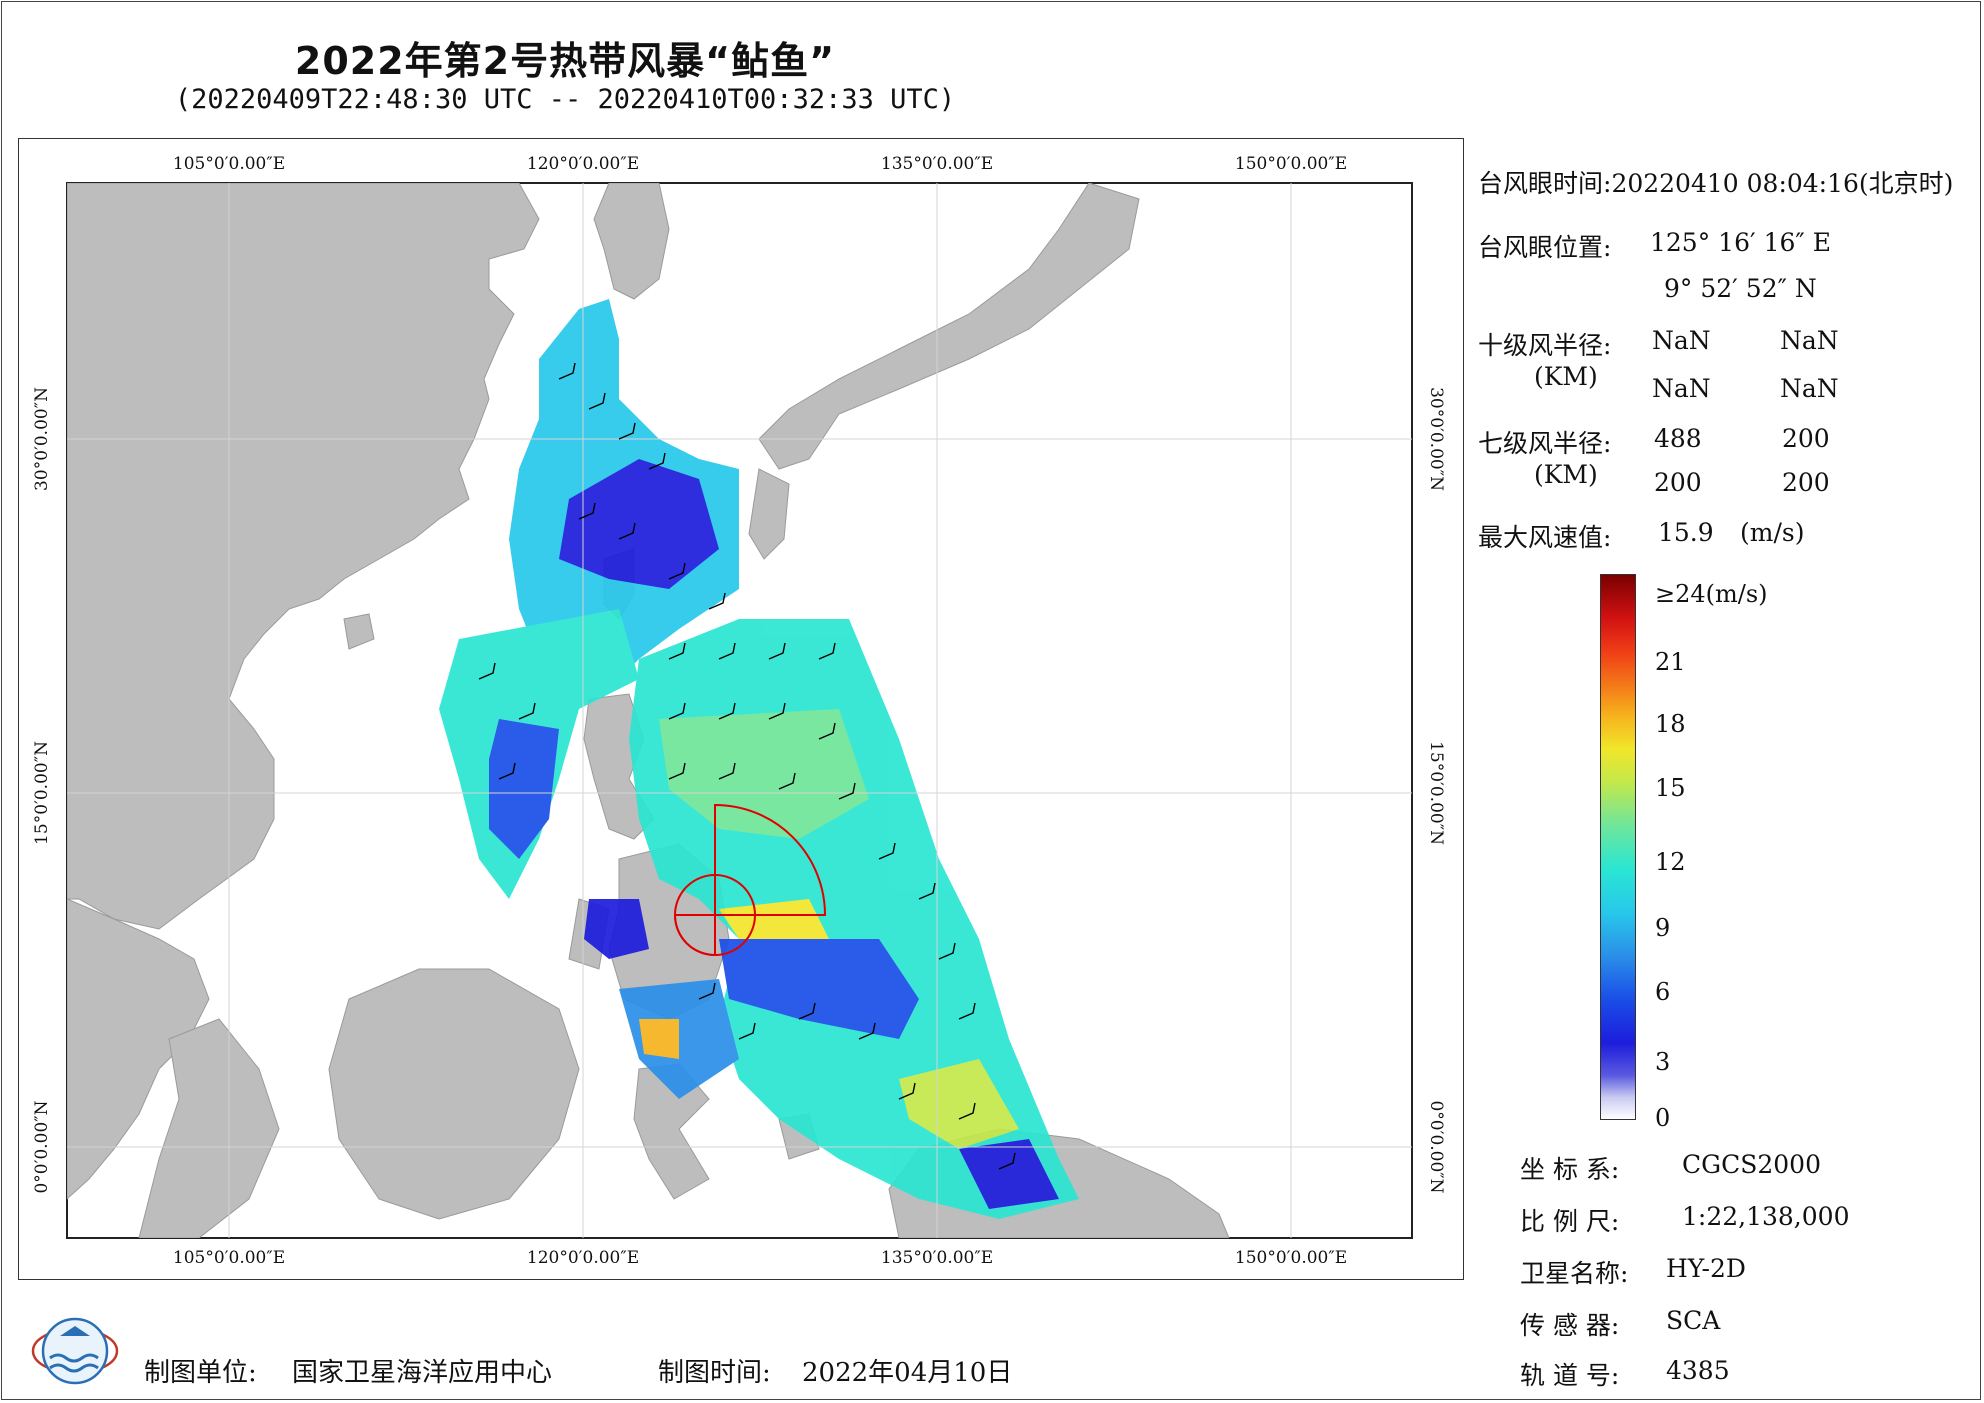 The image size is (1984, 1403). What do you see at coordinates (1566, 376) in the screenshot?
I see `r10-unit: (KM)` at bounding box center [1566, 376].